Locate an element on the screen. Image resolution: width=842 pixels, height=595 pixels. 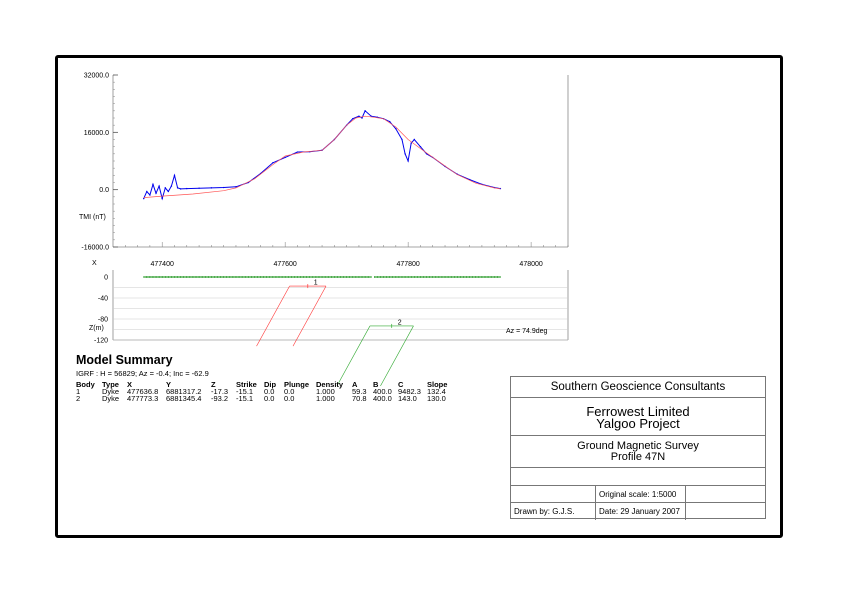
calculated-series is located at coordinates (322, 156).